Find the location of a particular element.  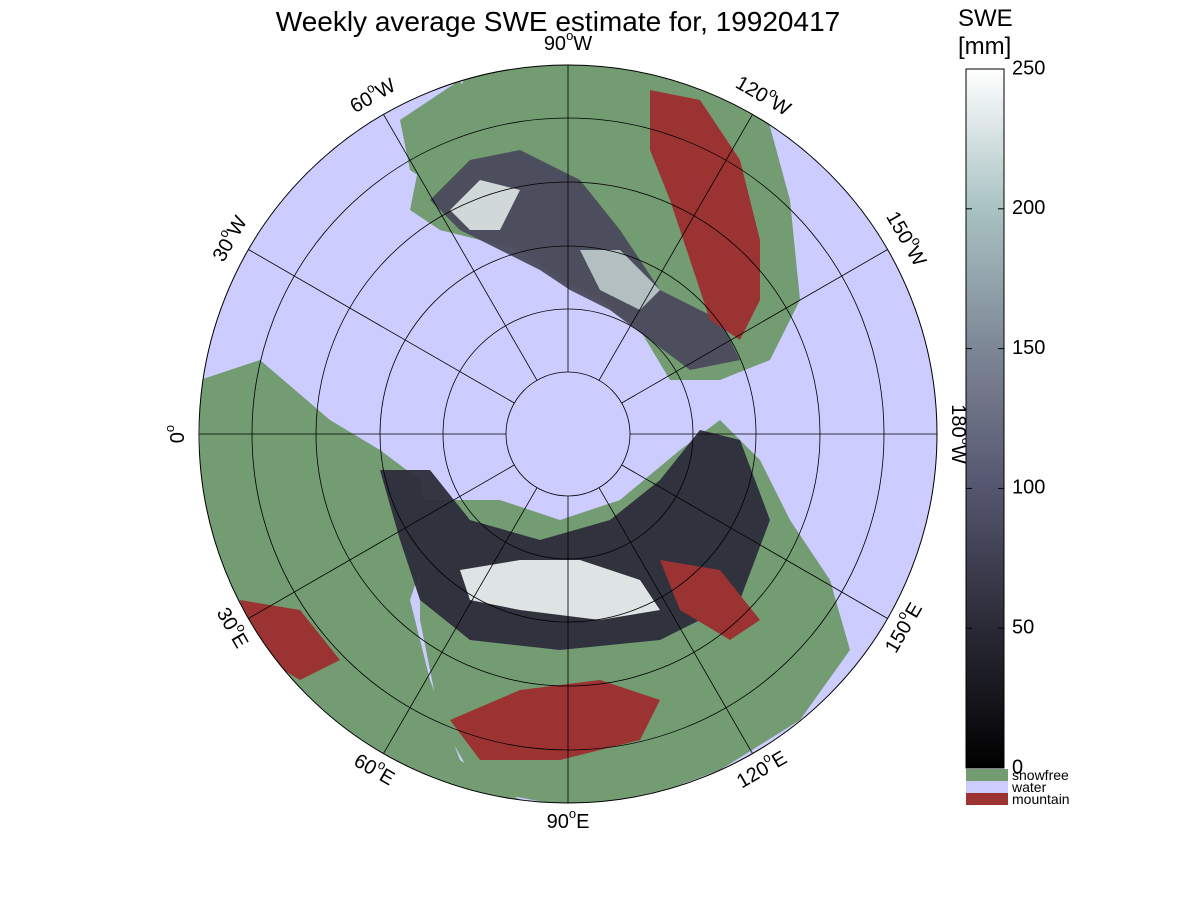

colorbar-title-line2: [mm] is located at coordinates (984, 46).